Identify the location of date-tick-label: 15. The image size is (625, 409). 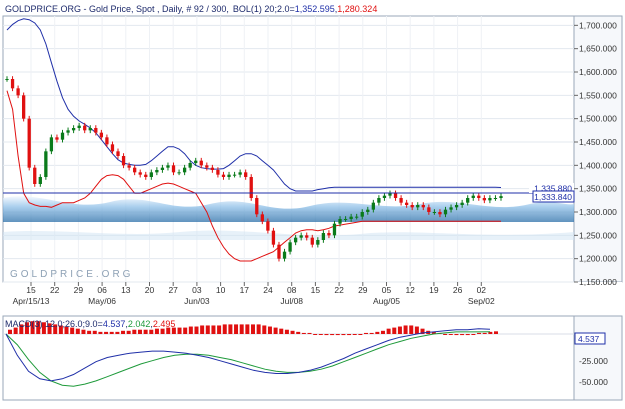
(316, 290).